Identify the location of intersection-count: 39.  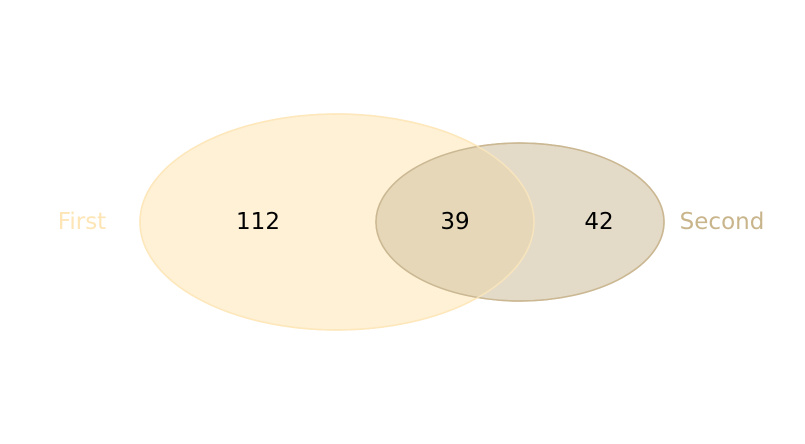
(454, 222).